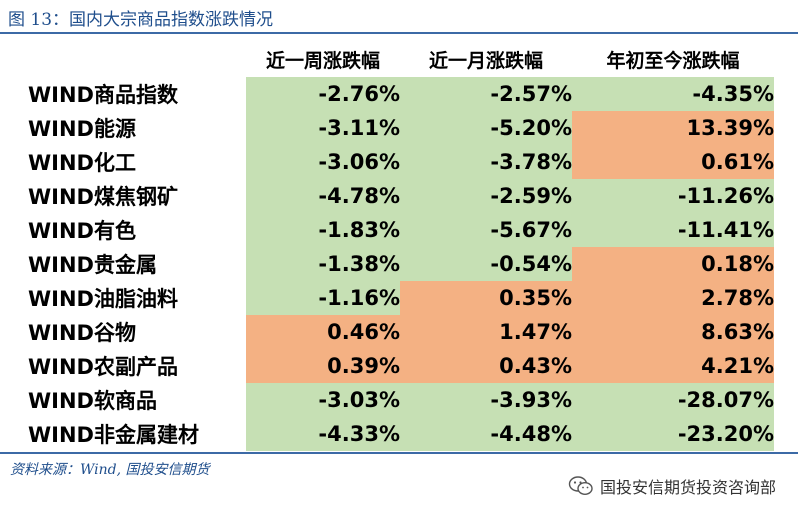 This screenshot has height=520, width=798. What do you see at coordinates (486, 332) in the screenshot?
I see `cell-month: 1.47%` at bounding box center [486, 332].